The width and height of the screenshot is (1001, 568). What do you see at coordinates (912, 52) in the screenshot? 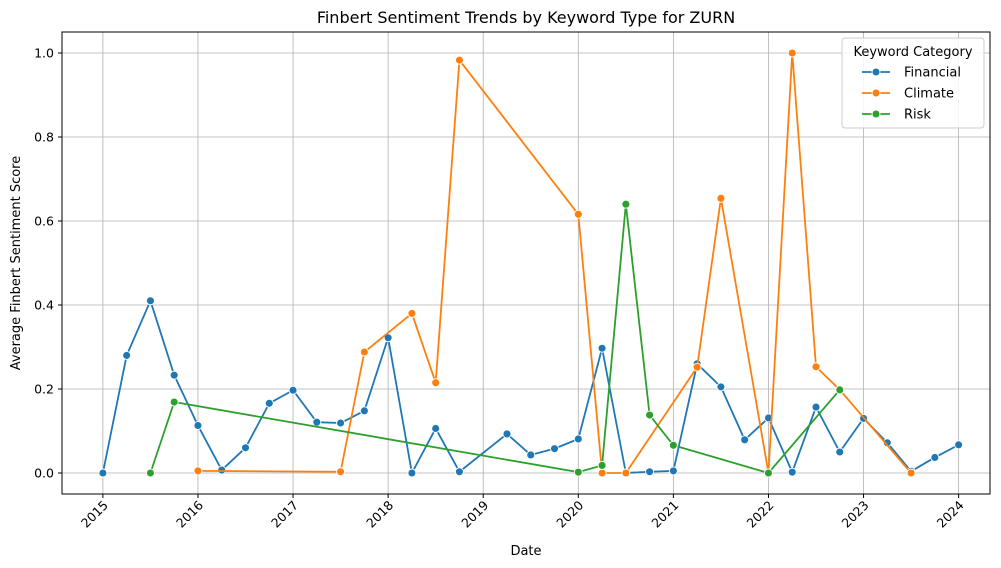
I see `legend-title: Keyword Category` at bounding box center [912, 52].